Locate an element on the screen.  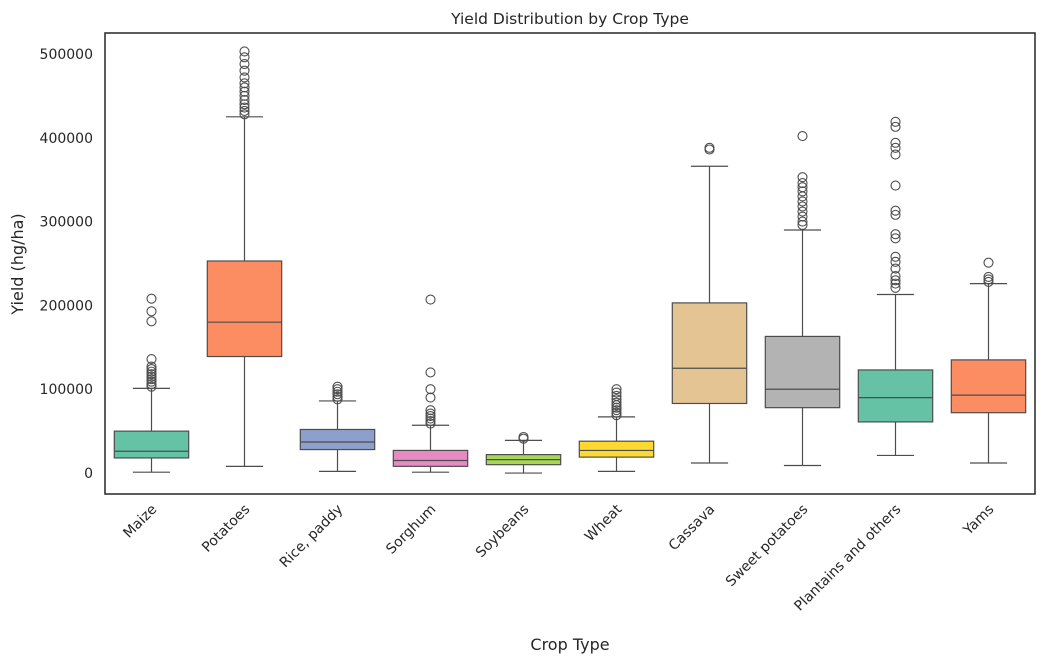
y-axis-label: Yield (hg/ha) is located at coordinates (17, 264).